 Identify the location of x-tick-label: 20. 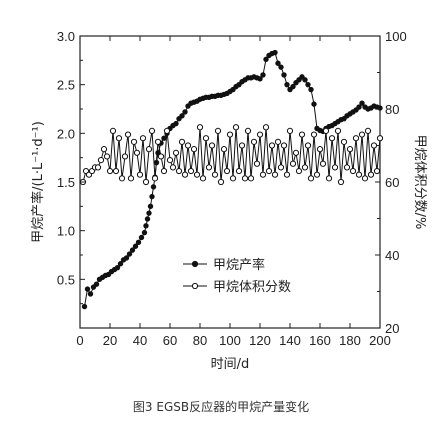
(110, 340).